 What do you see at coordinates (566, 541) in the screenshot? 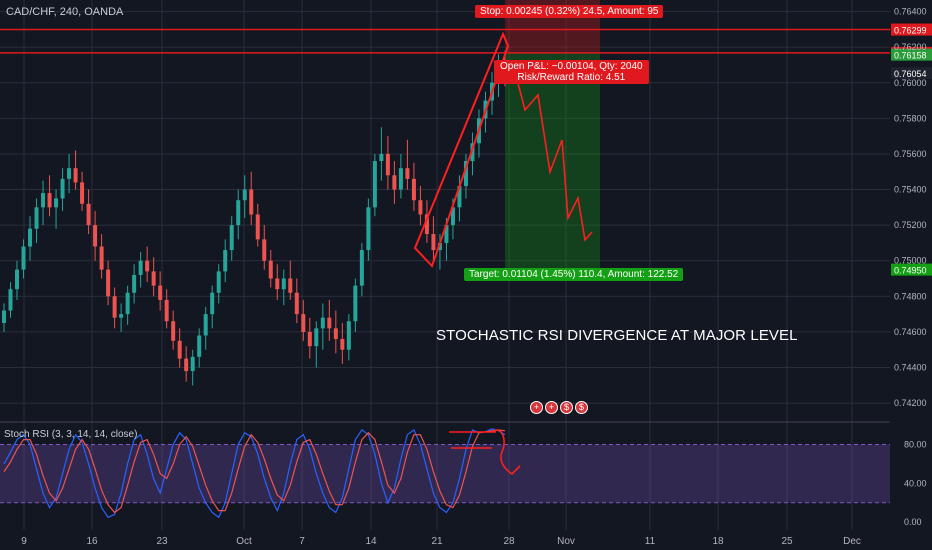
I see `date-axis-tick: Nov` at bounding box center [566, 541].